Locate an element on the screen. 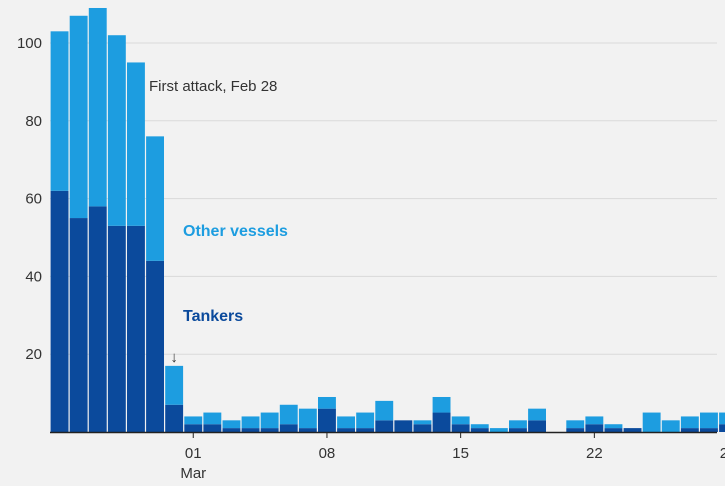 The height and width of the screenshot is (486, 725). x-tick-label: 22 is located at coordinates (594, 453).